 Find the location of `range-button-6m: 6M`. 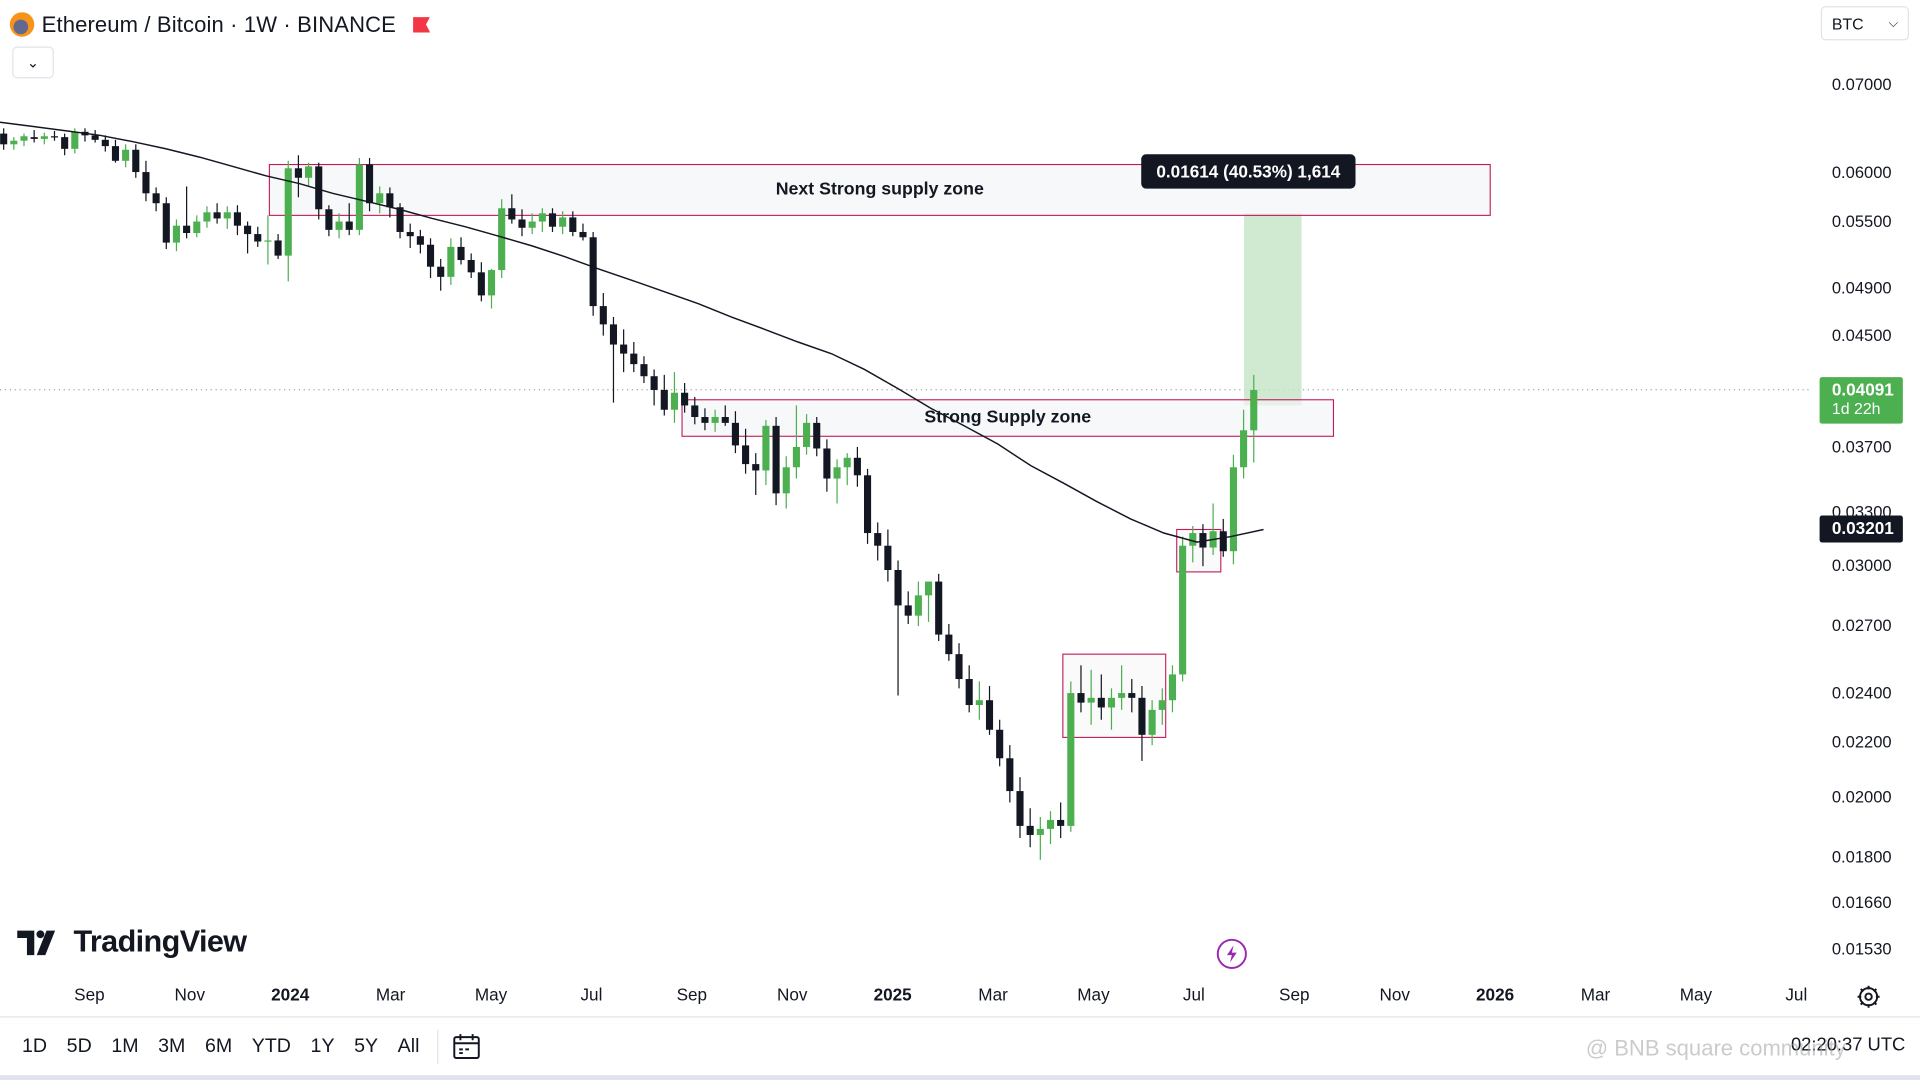

range-button-6m: 6M is located at coordinates (218, 1046).